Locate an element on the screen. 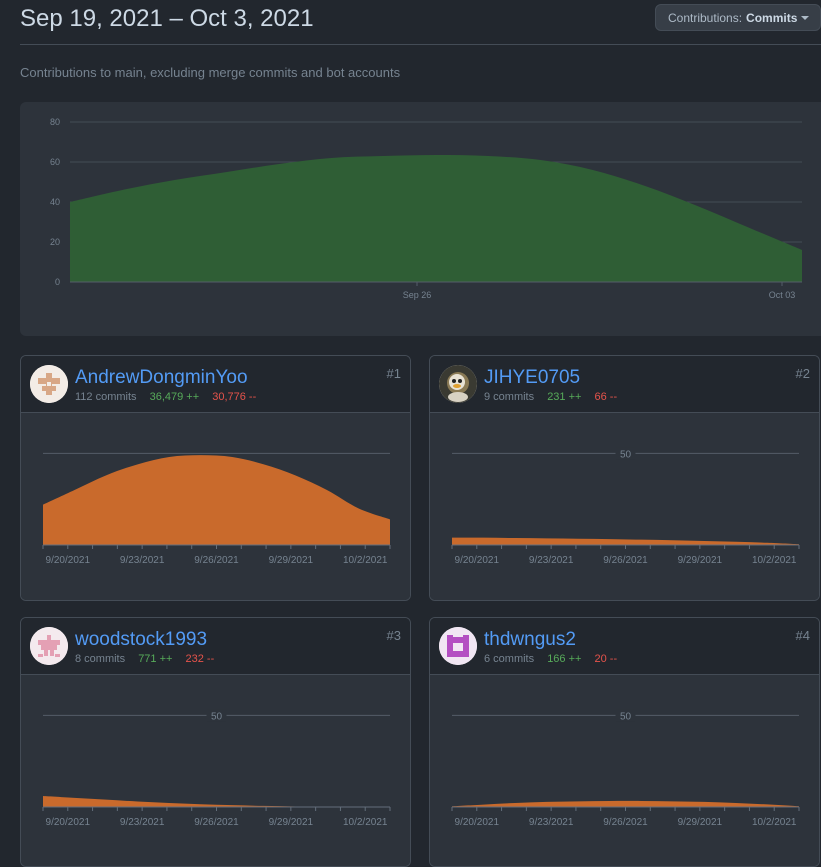 The height and width of the screenshot is (867, 821). deletions-count: 30,776 -- is located at coordinates (234, 397).